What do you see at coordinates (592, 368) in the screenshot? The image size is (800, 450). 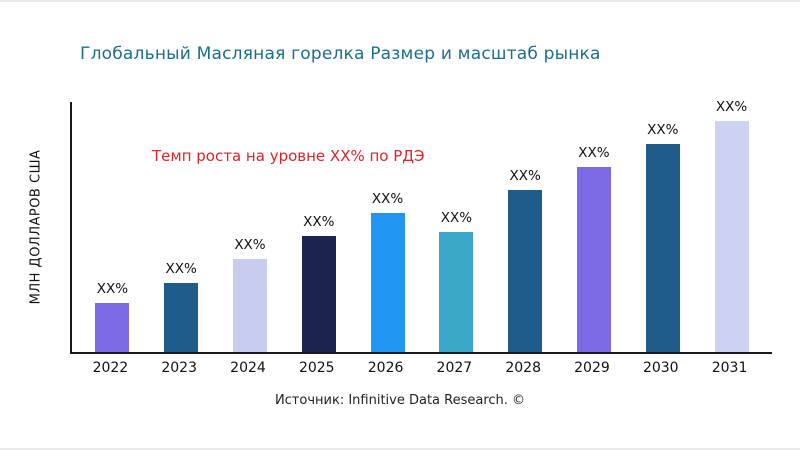 I see `x-tick-label: 2029` at bounding box center [592, 368].